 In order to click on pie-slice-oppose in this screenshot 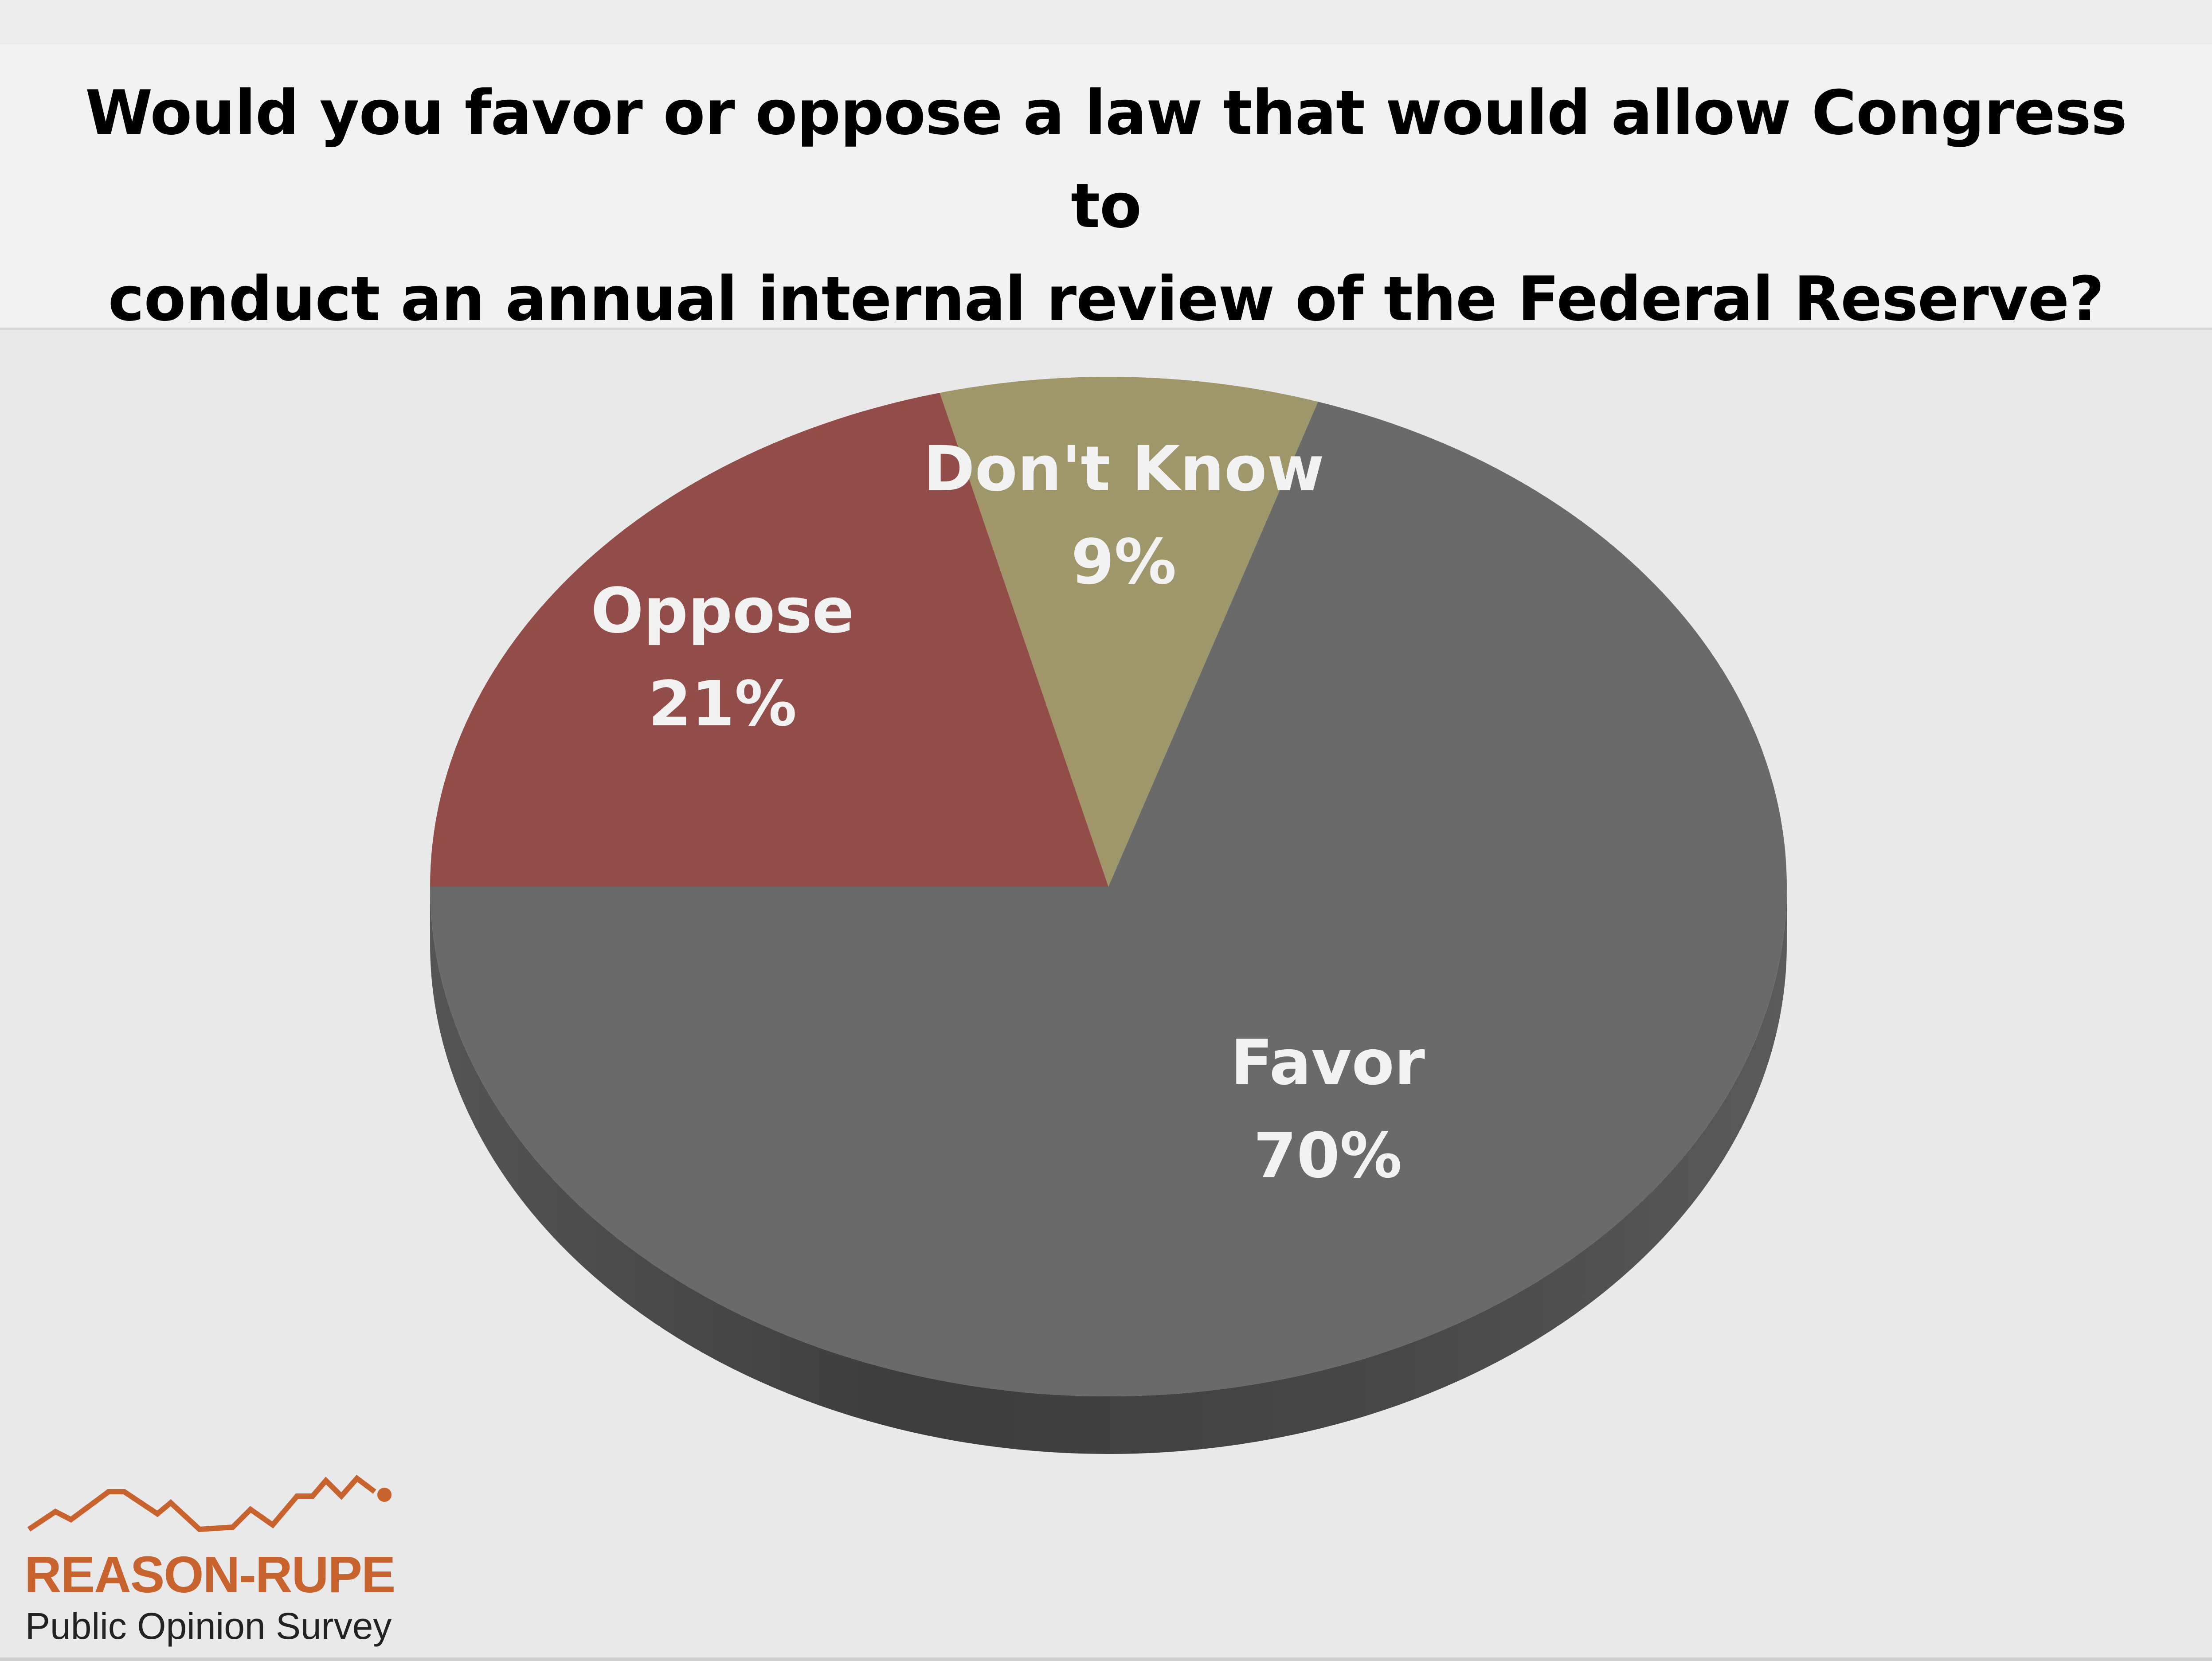, I will do `click(769, 640)`.